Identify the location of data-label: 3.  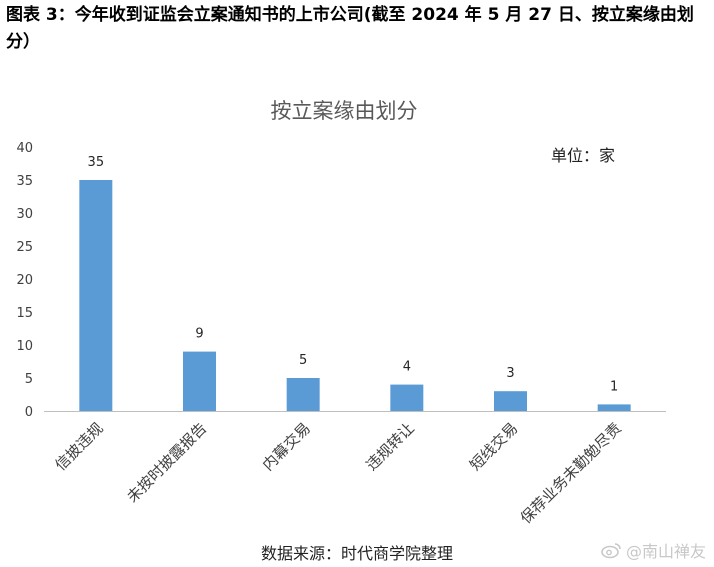
(510, 373).